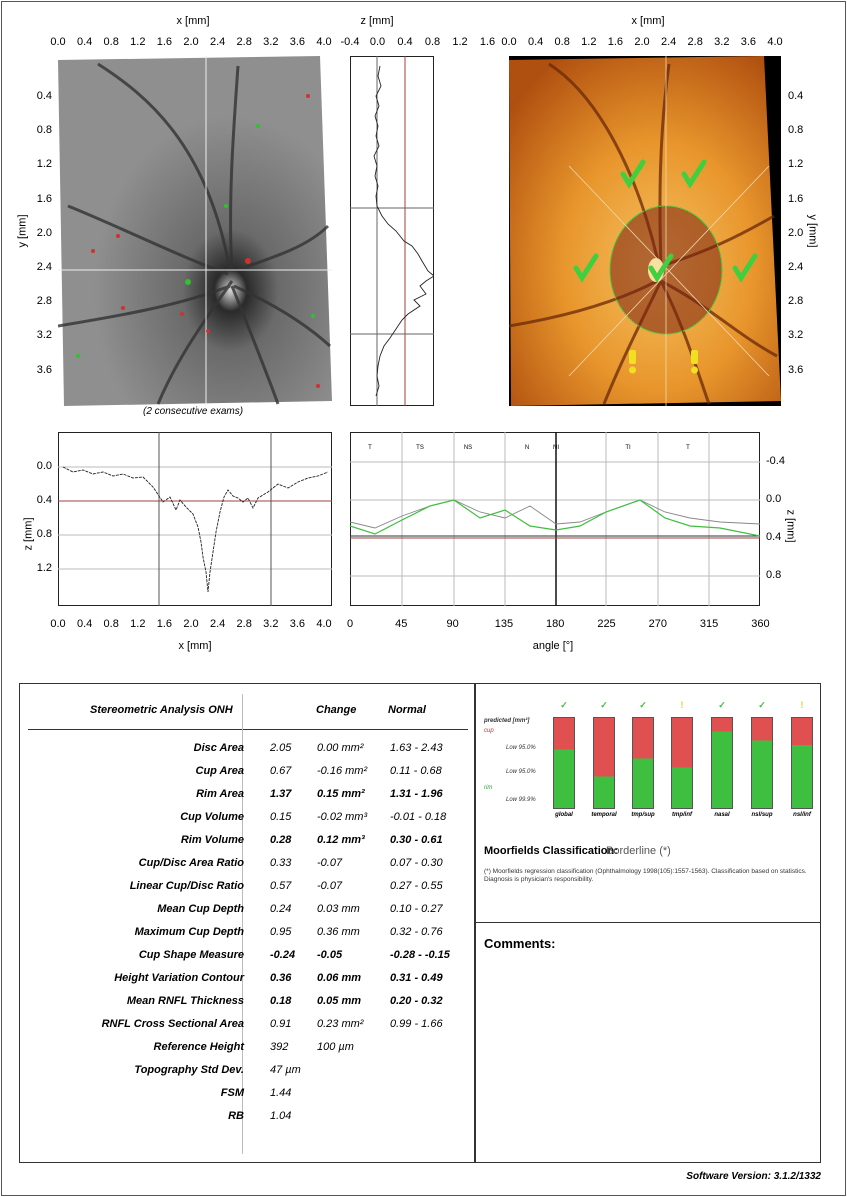  I want to click on br-x-tick: 315, so click(709, 624).